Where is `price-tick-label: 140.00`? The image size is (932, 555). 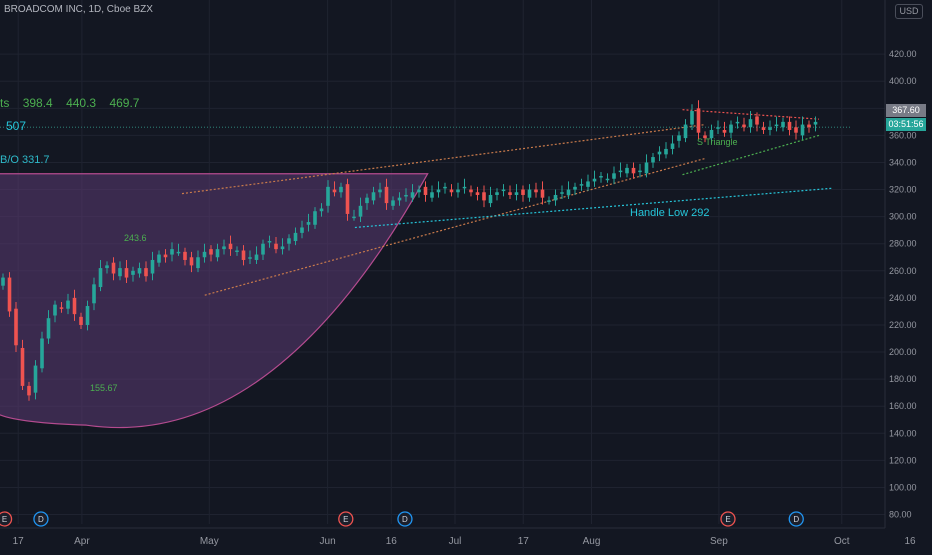 price-tick-label: 140.00 is located at coordinates (903, 433).